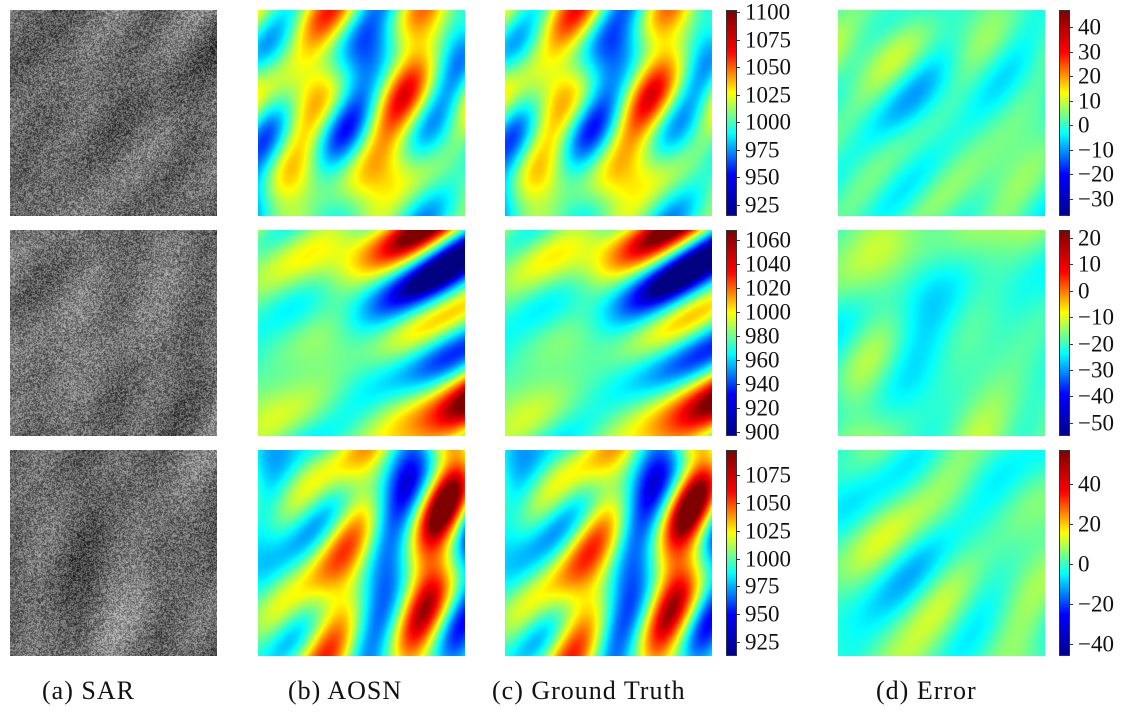 This screenshot has width=1123, height=717. Describe the element at coordinates (345, 690) in the screenshot. I see `caption-aosn: (b) AOSN` at that location.